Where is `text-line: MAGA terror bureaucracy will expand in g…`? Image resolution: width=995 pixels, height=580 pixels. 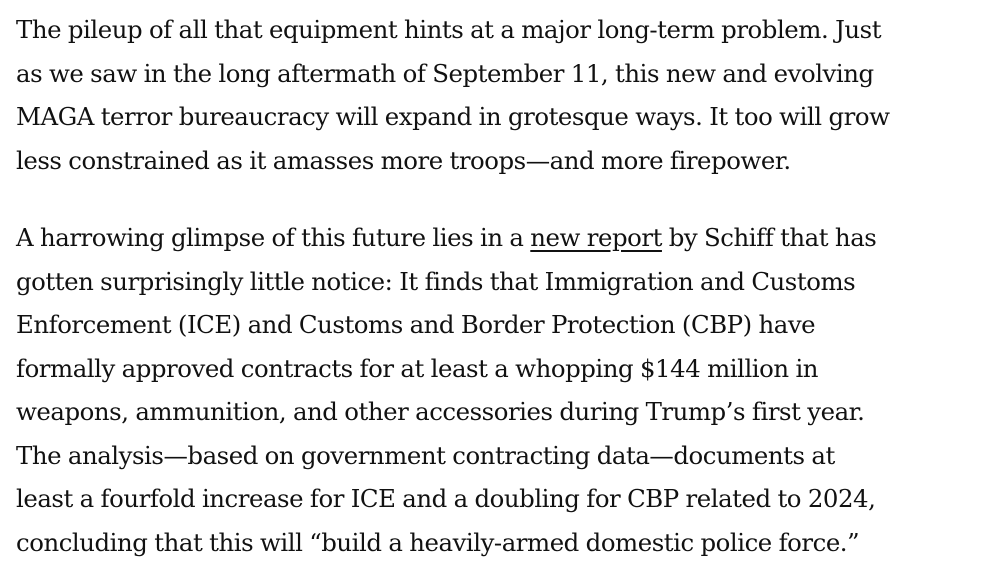 text-line: MAGA terror bureaucracy will expand in g… is located at coordinates (453, 116).